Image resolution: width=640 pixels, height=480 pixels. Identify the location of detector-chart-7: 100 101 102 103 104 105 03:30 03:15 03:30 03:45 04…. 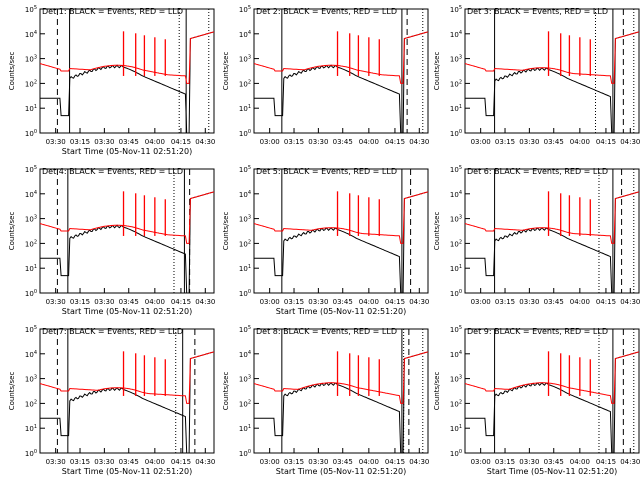
(111, 400).